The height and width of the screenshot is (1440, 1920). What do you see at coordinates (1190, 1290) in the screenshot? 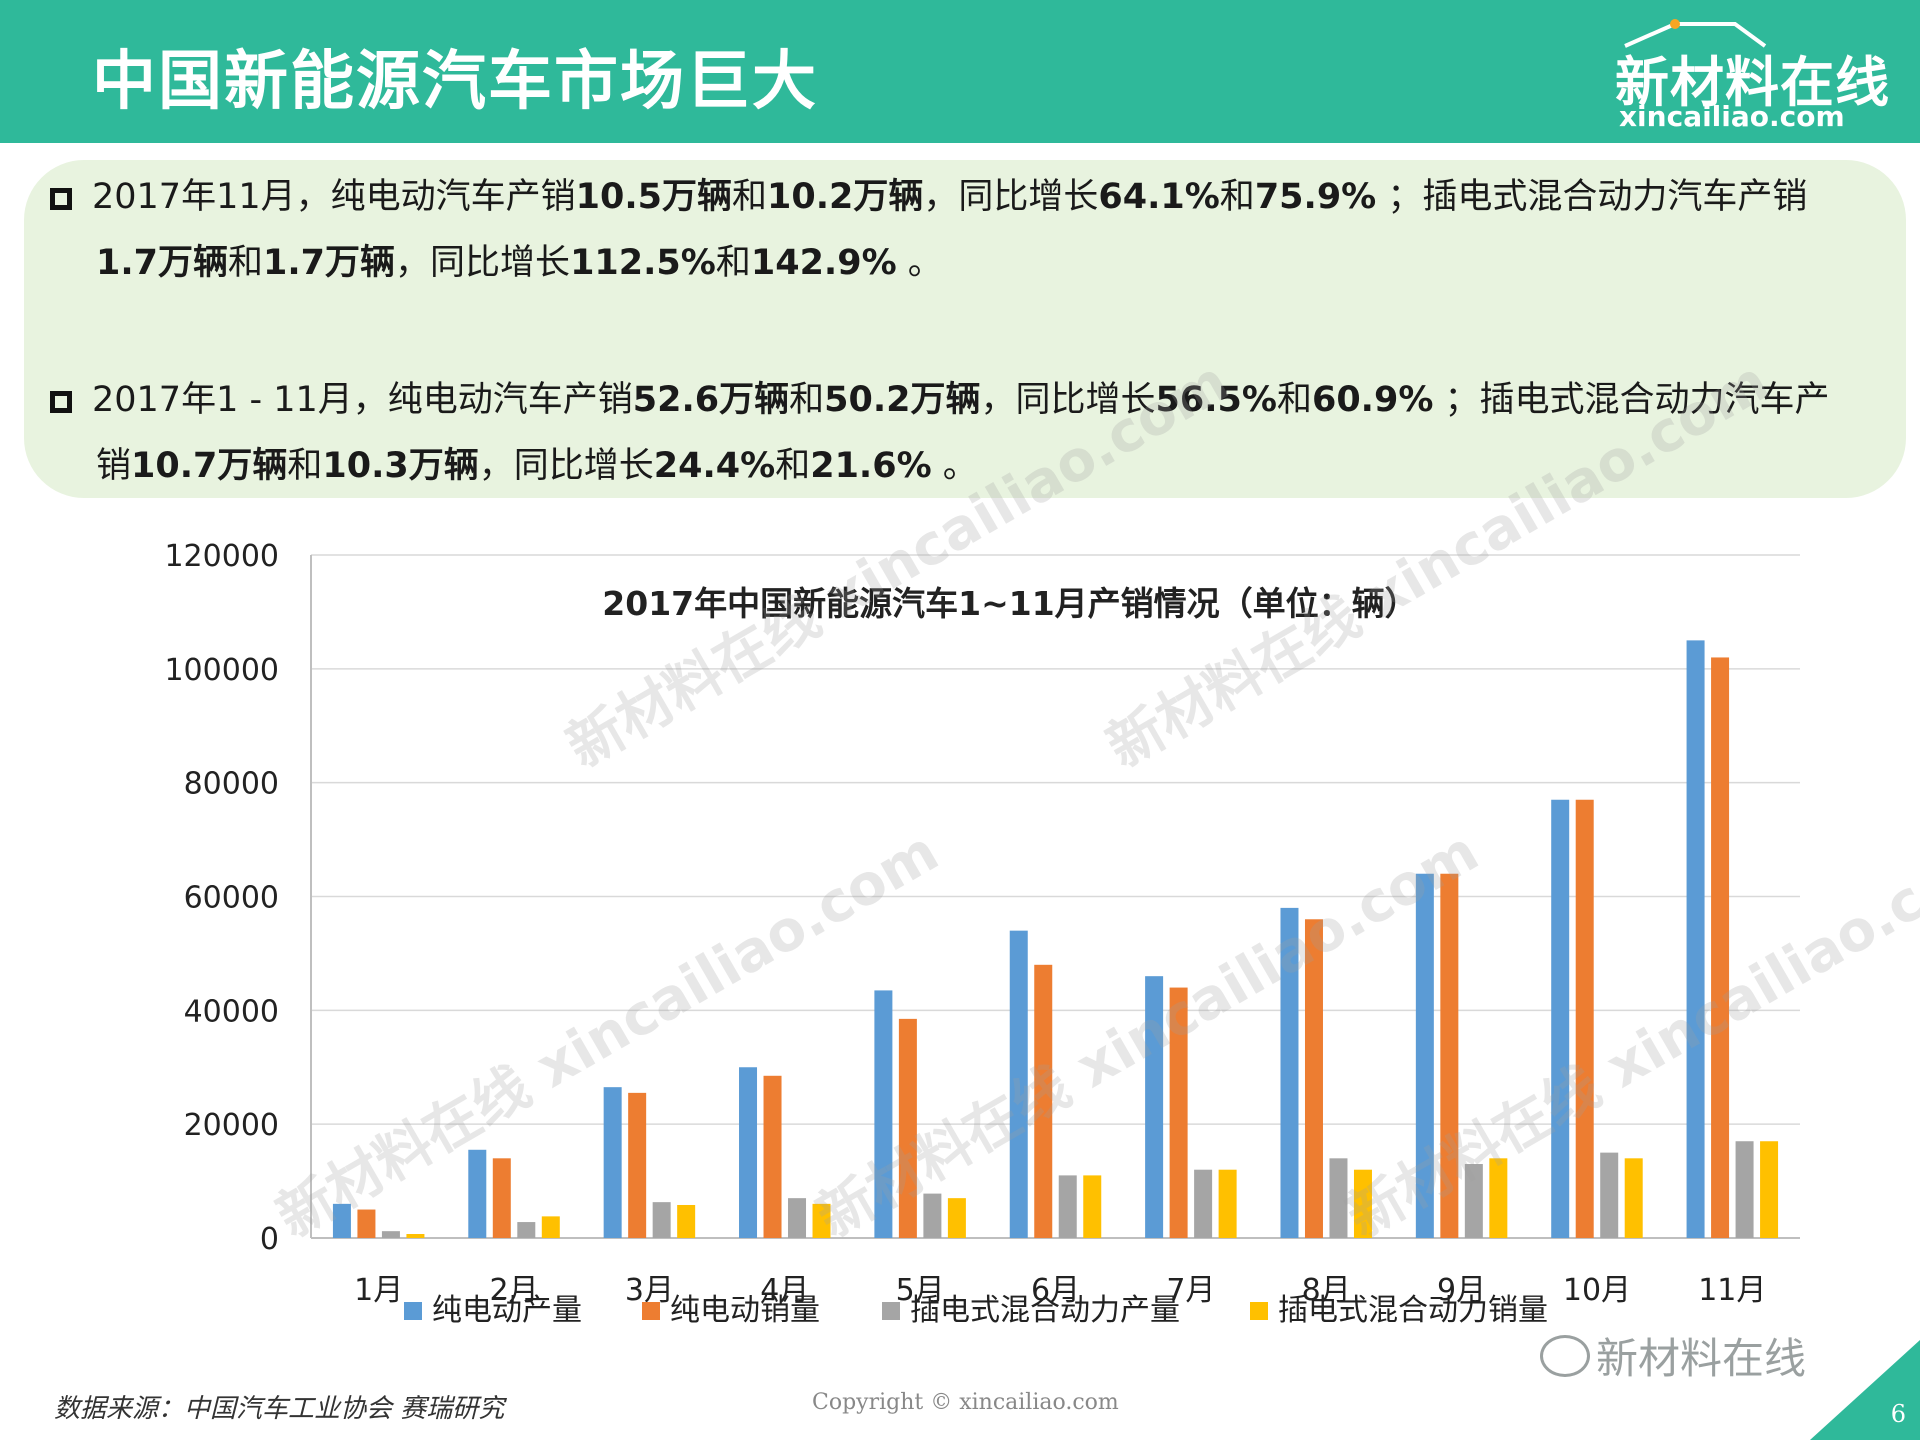
I see `x-tick-label: 7月` at bounding box center [1190, 1290].